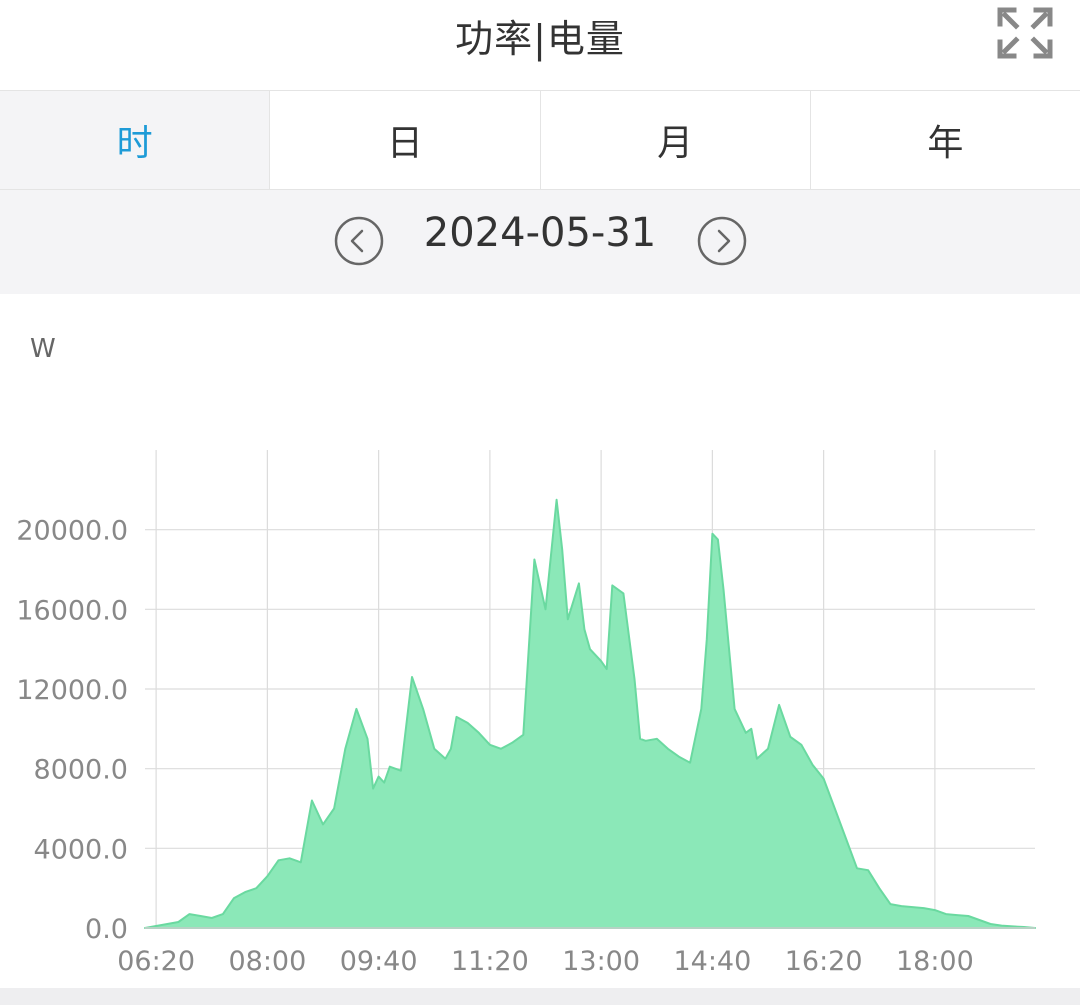 The image size is (1080, 1005). What do you see at coordinates (712, 961) in the screenshot?
I see `x-tick-label: 14:40` at bounding box center [712, 961].